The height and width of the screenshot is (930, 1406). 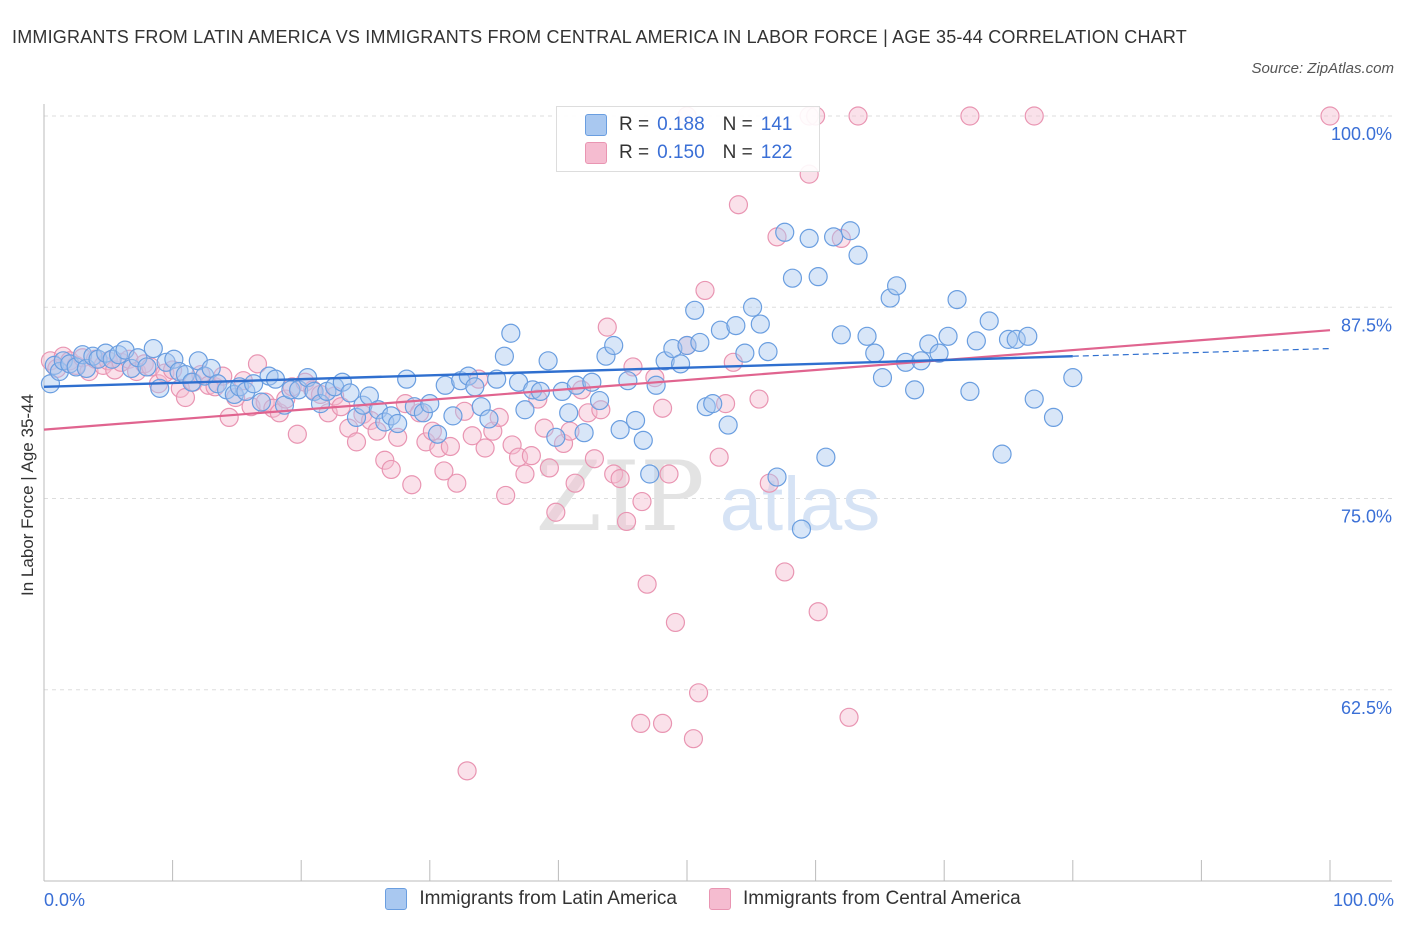 I want to click on y-tick-label: 75.0%, so click(x=1366, y=517).